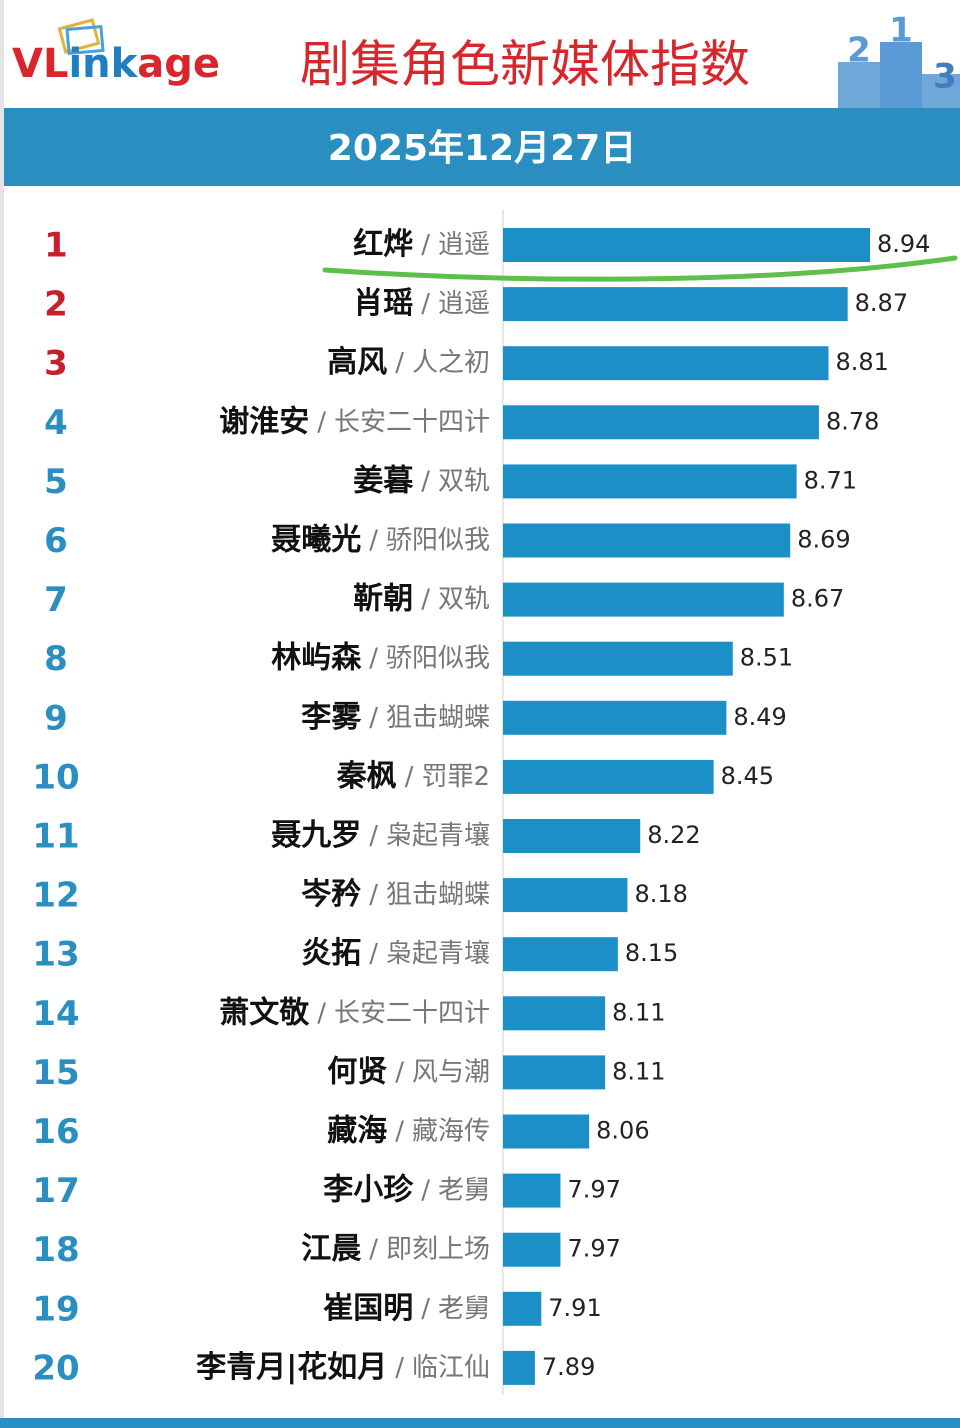 The height and width of the screenshot is (1428, 960). Describe the element at coordinates (56, 246) in the screenshot. I see `rank: 1` at that location.